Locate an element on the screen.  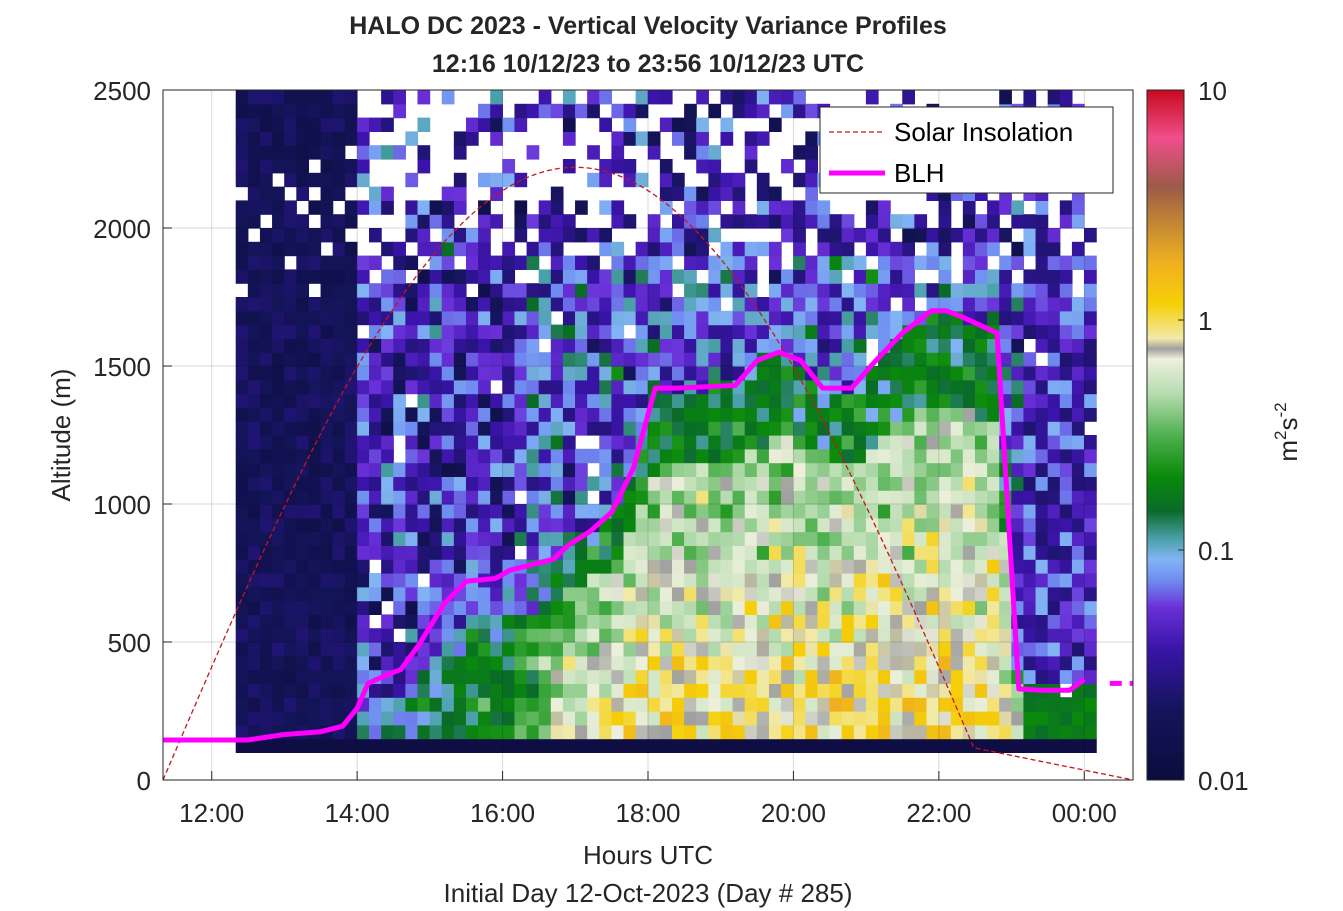
y-tick-label: 1000 is located at coordinates (122, 505).